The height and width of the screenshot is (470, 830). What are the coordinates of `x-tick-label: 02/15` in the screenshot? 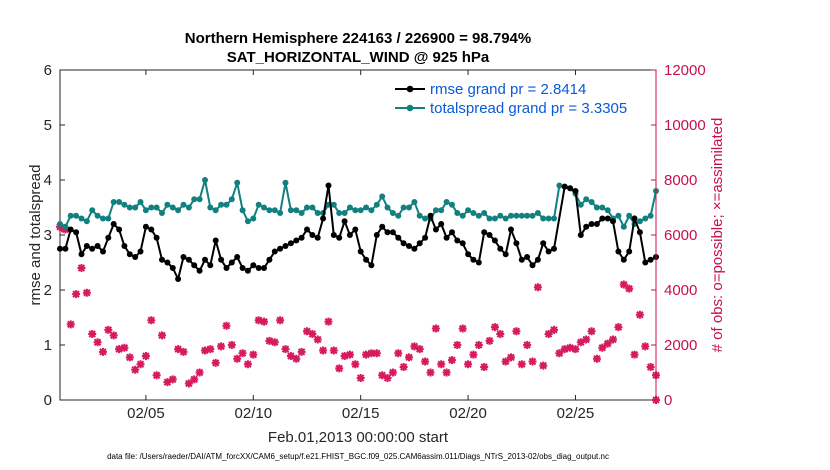 It's located at (361, 413).